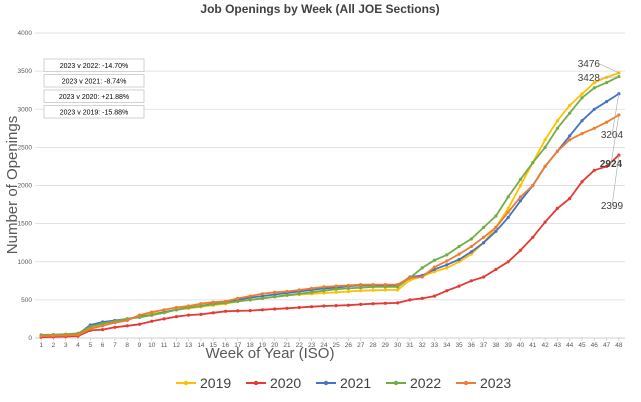 This screenshot has height=402, width=641. What do you see at coordinates (78, 345) in the screenshot?
I see `x-tick-label: 4` at bounding box center [78, 345].